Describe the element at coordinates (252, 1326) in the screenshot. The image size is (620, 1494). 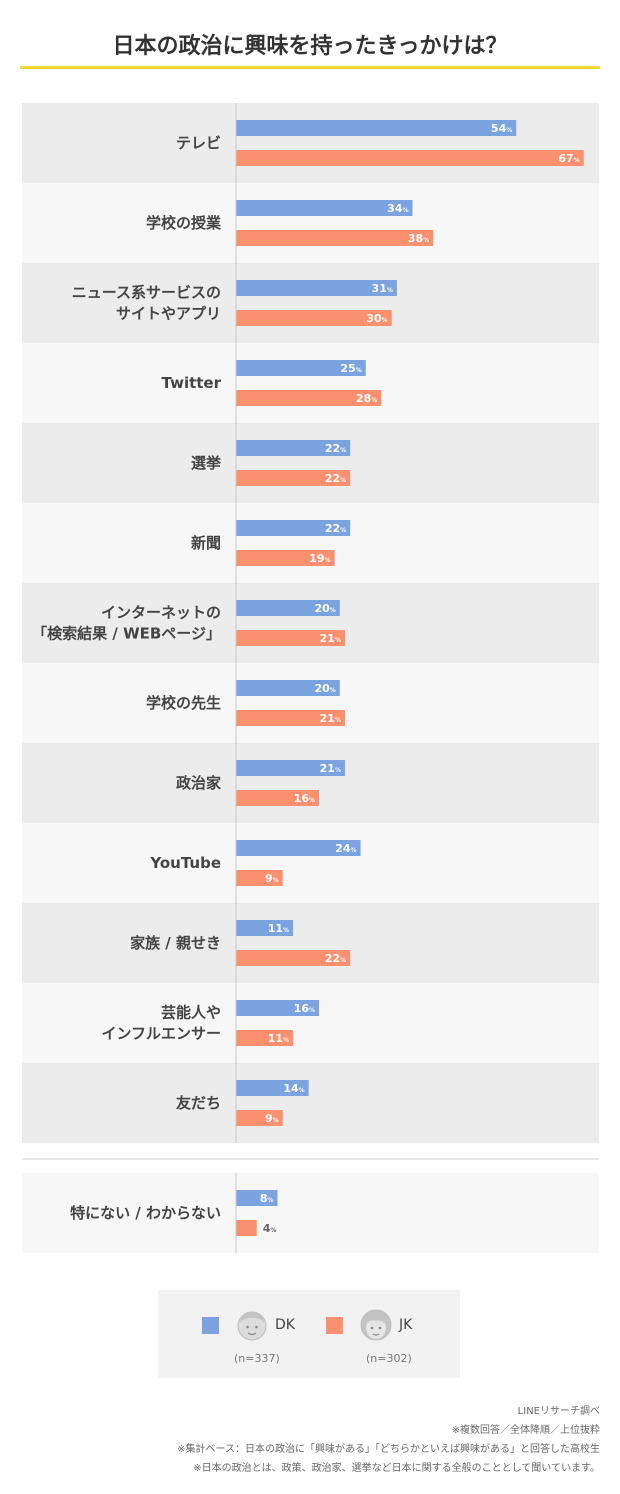
I see `boy-face-icon` at that location.